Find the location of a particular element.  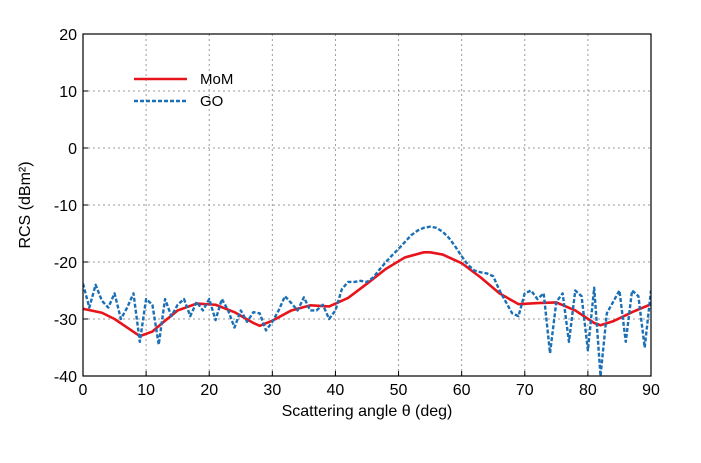

x-tick-label: 70 is located at coordinates (525, 390).